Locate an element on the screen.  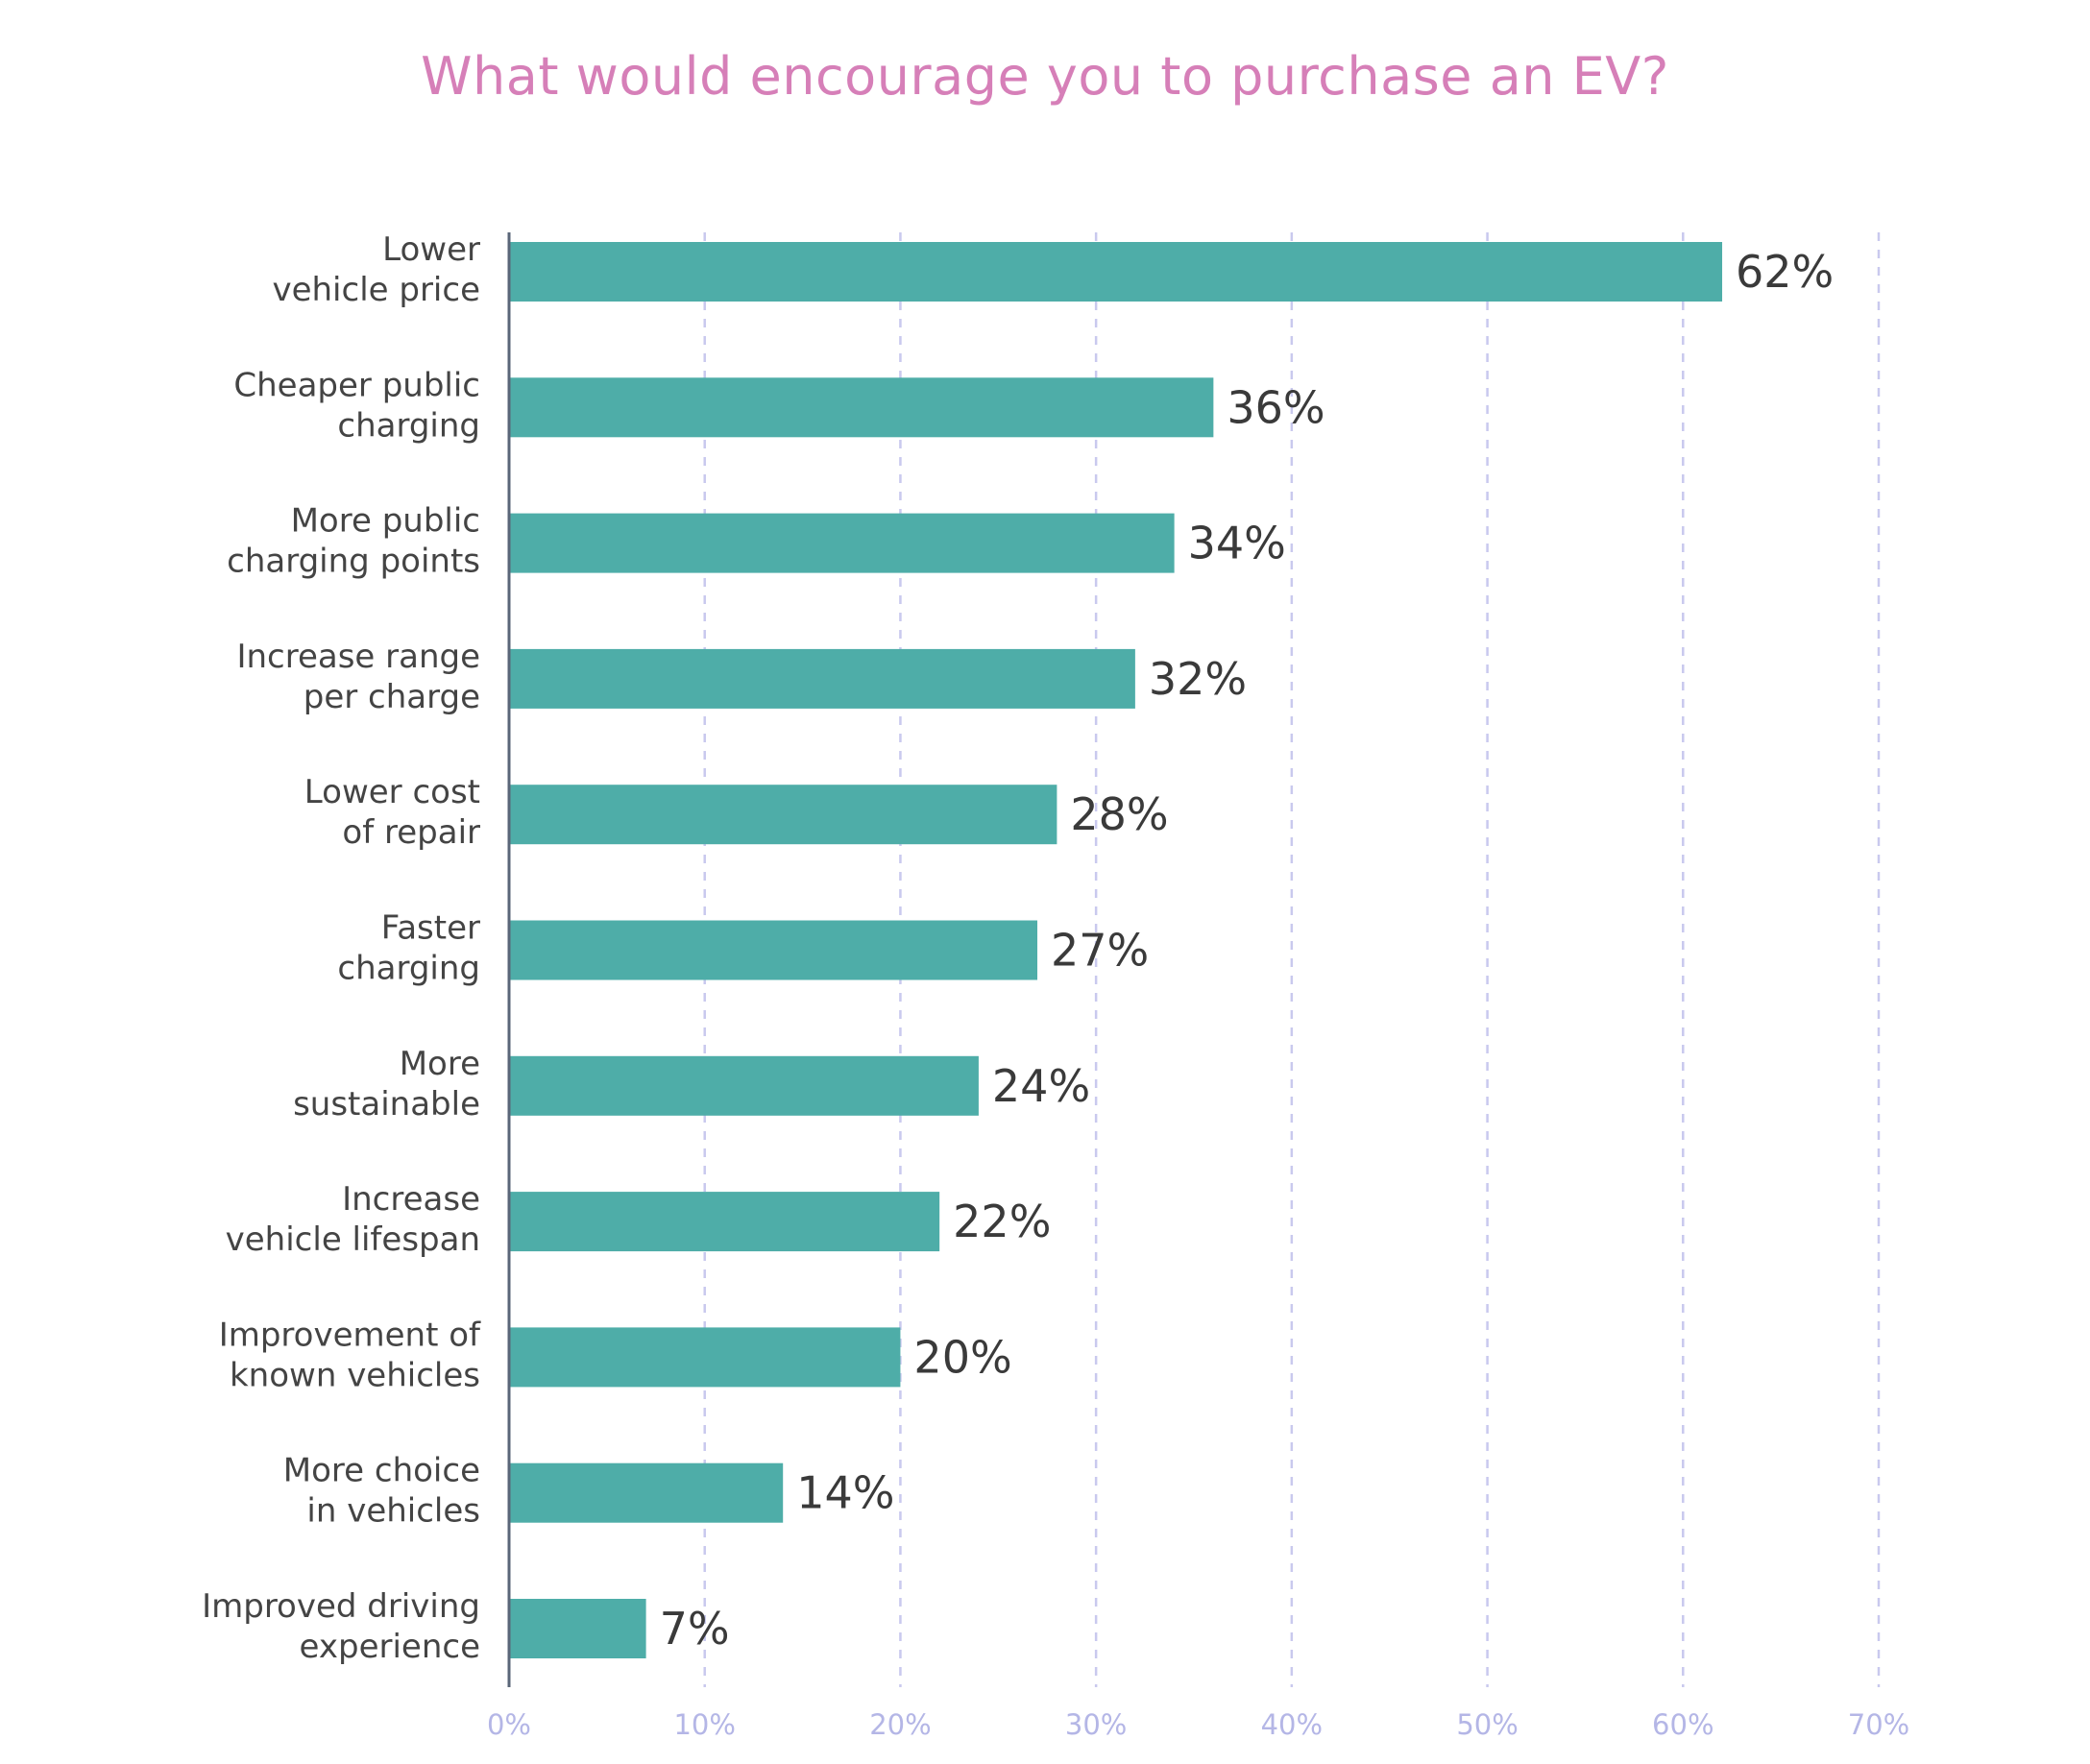
data-label: 14% is located at coordinates (845, 1493).